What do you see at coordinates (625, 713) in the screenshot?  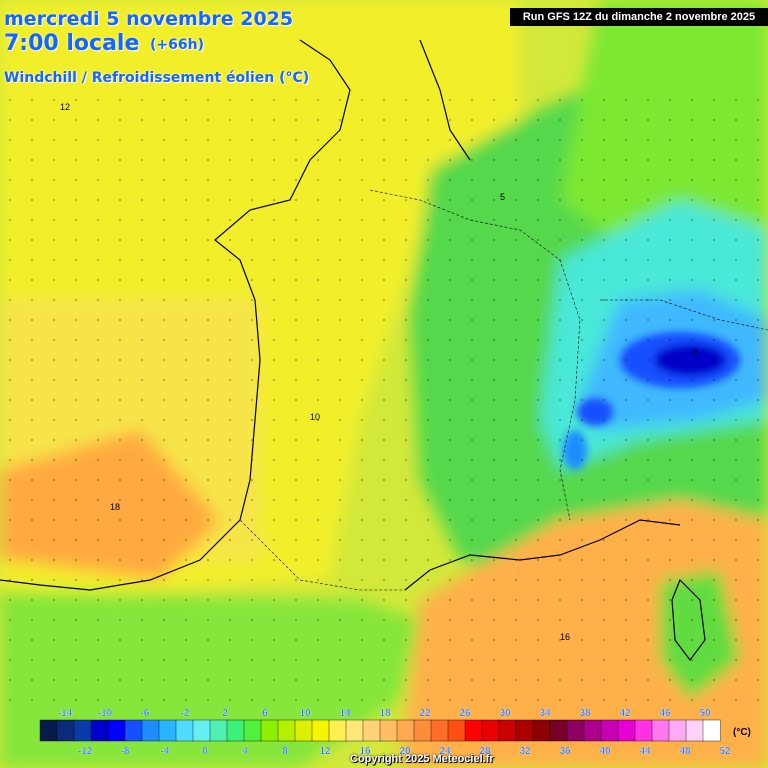 I see `legend-label-top: 42` at bounding box center [625, 713].